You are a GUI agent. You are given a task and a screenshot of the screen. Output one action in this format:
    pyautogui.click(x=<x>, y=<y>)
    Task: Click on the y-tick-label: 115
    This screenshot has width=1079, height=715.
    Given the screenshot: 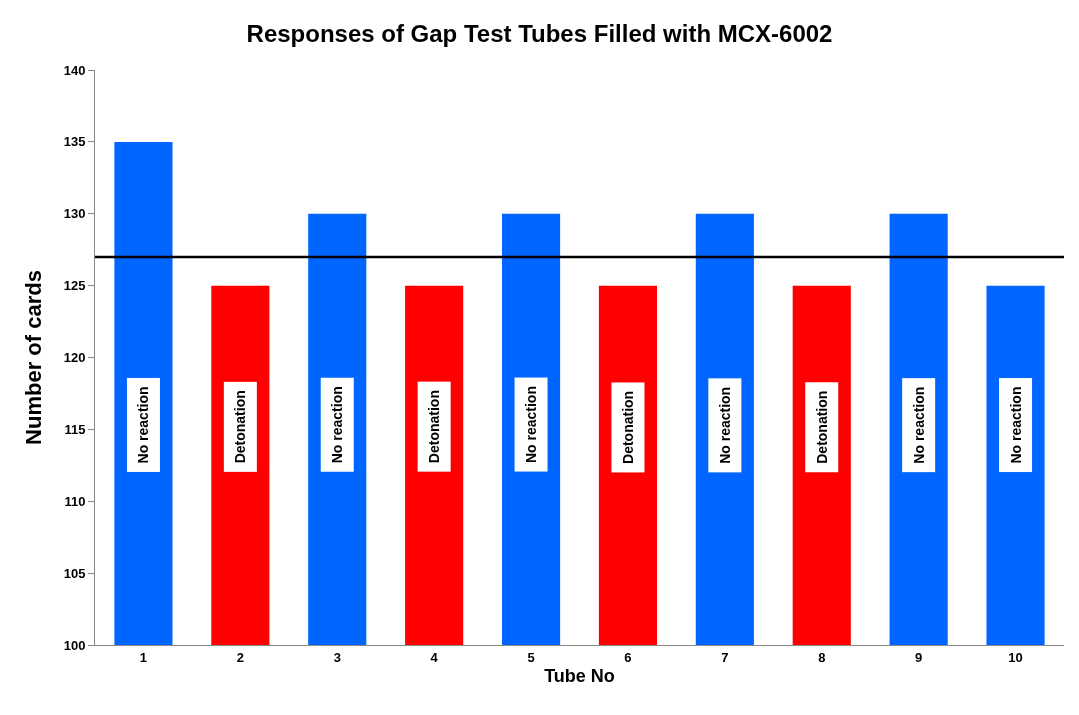 What is the action you would take?
    pyautogui.click(x=75, y=429)
    